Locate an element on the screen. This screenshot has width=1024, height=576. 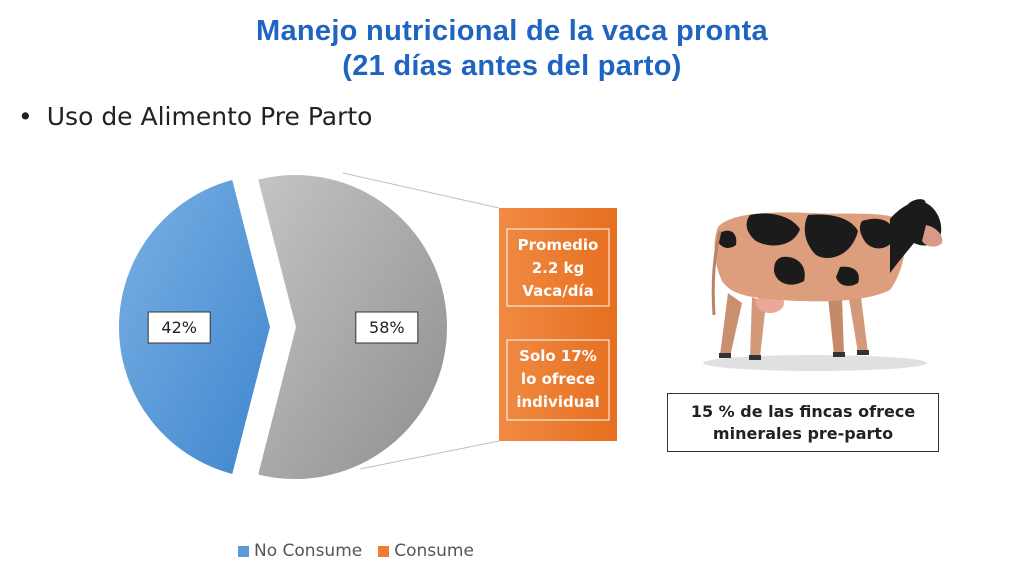
data-label: 42% is located at coordinates (179, 327).